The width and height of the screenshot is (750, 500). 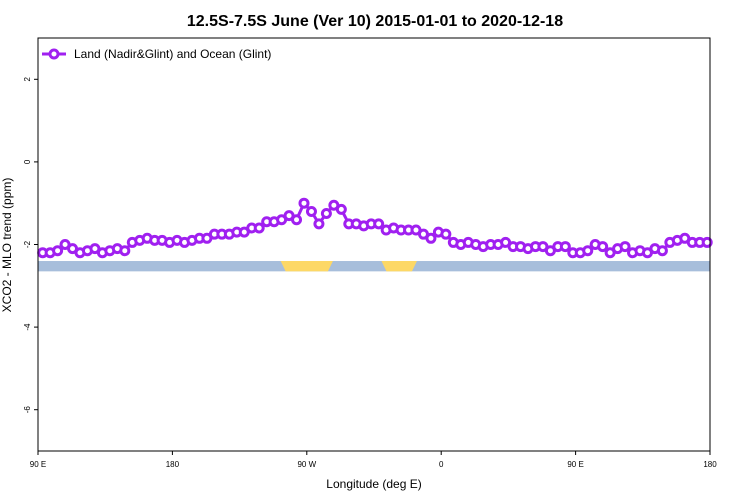 I want to click on y-tick-label: 0, so click(x=27, y=161).